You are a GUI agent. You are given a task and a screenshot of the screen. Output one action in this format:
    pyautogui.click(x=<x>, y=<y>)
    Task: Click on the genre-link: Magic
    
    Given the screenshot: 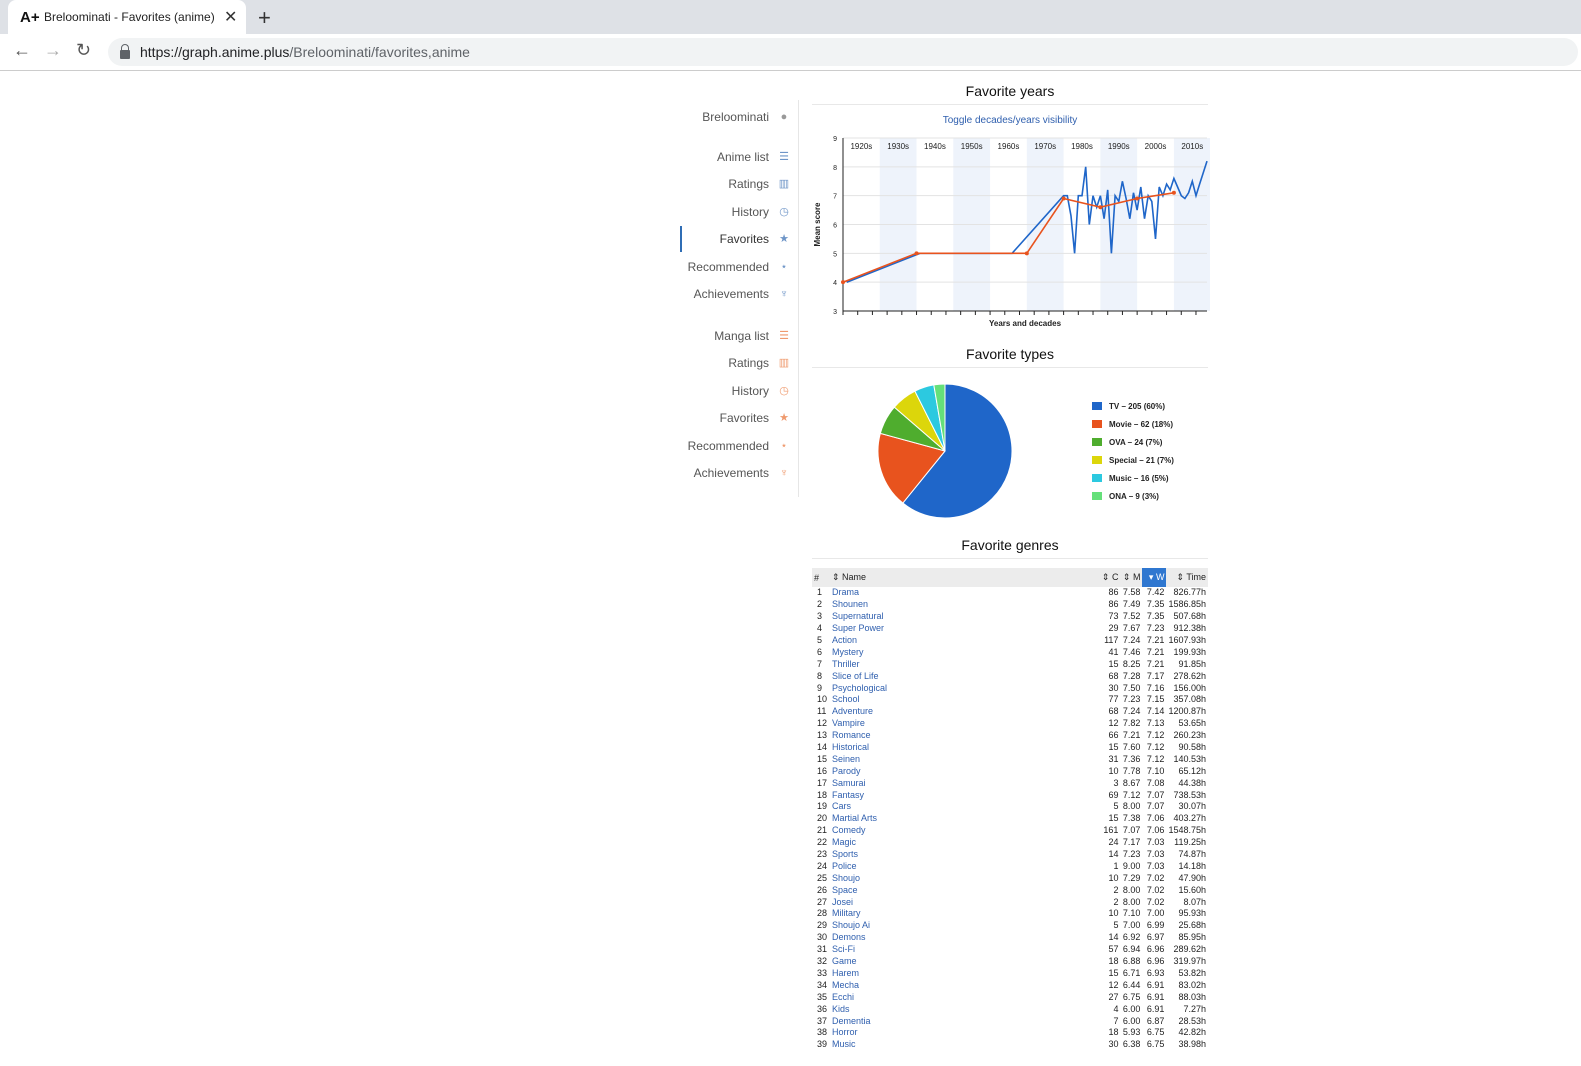 What is the action you would take?
    pyautogui.click(x=844, y=842)
    